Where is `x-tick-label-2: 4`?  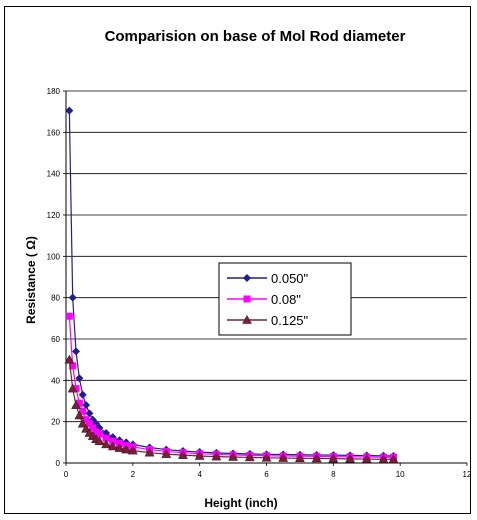 x-tick-label-2: 4 is located at coordinates (199, 474).